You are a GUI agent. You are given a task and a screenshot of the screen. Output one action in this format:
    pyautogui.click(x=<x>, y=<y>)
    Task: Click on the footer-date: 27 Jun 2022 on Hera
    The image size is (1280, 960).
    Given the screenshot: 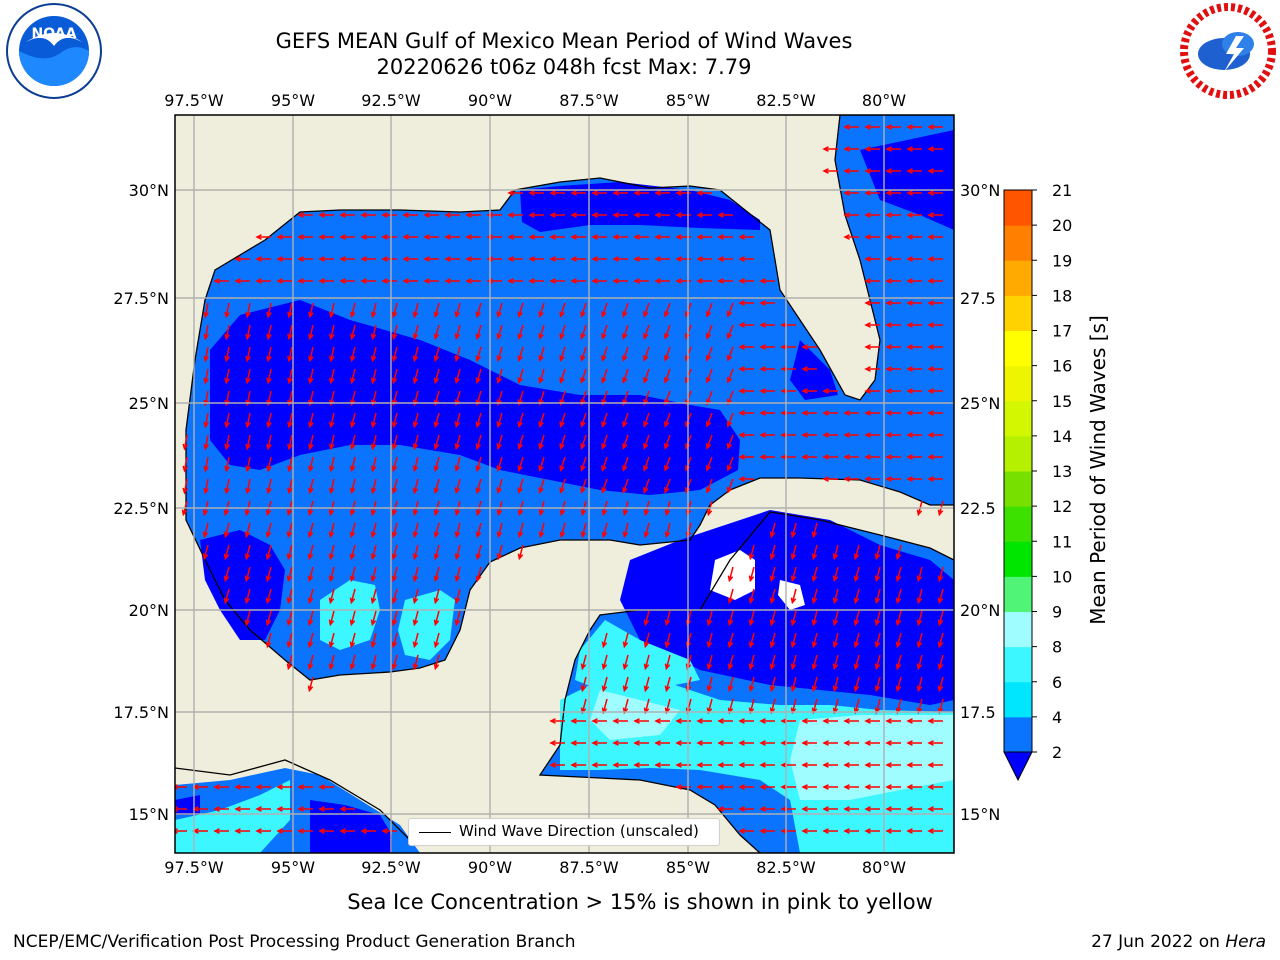 What is the action you would take?
    pyautogui.click(x=1178, y=942)
    